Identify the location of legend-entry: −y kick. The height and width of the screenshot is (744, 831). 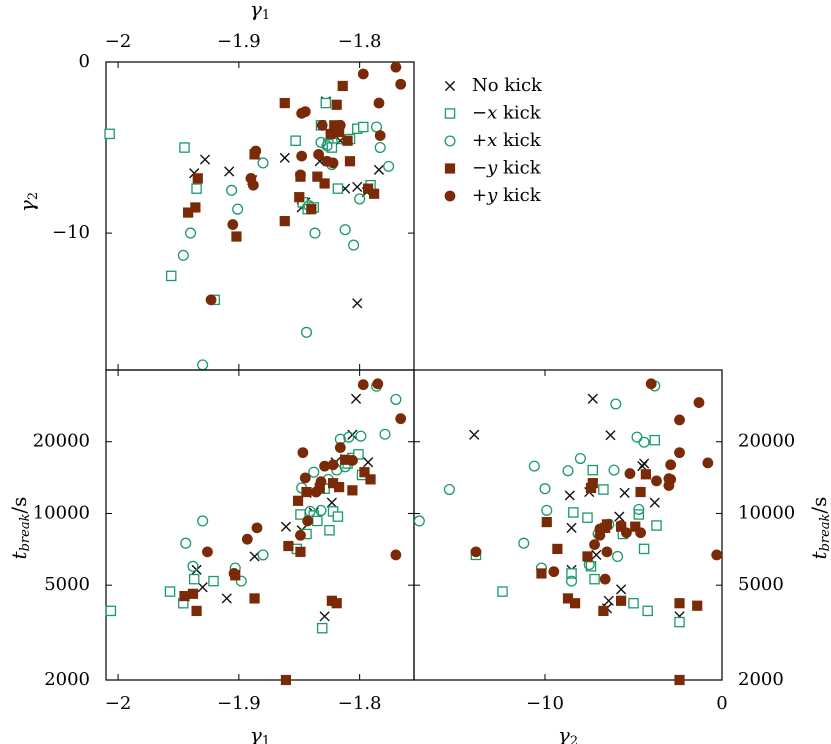
(493, 168).